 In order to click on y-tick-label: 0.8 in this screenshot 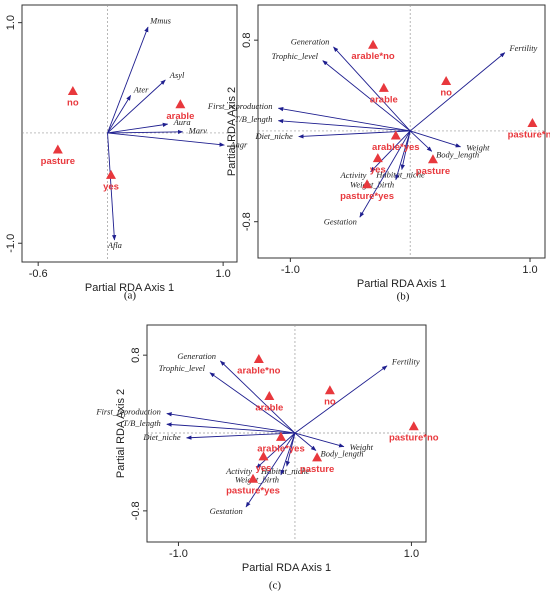, I will do `click(136, 355)`.